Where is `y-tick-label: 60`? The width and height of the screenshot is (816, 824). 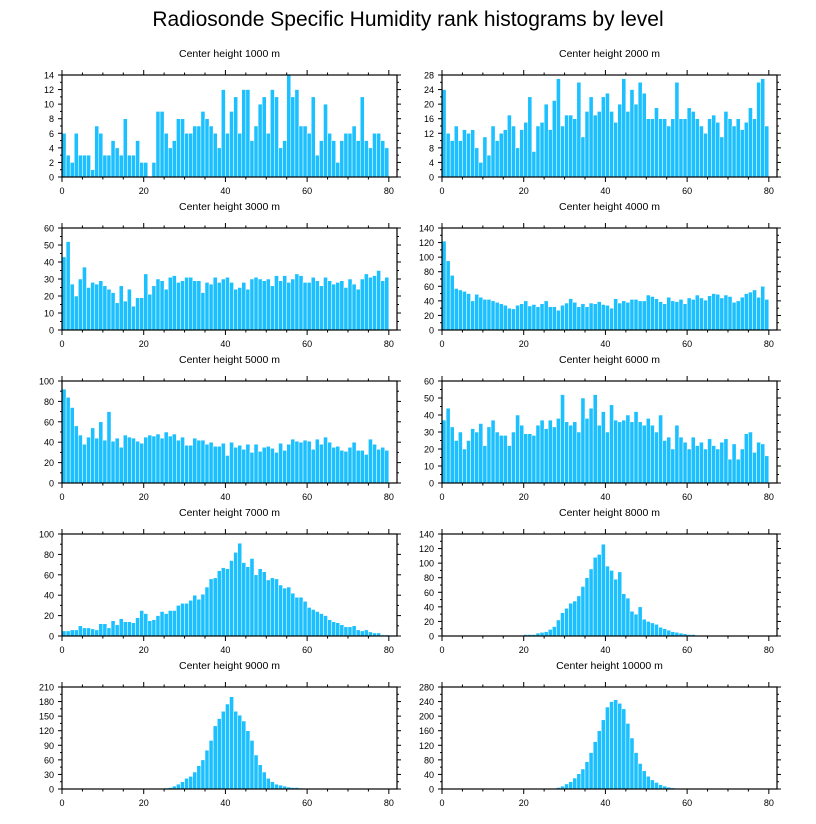
y-tick-label: 60 is located at coordinates (49, 760).